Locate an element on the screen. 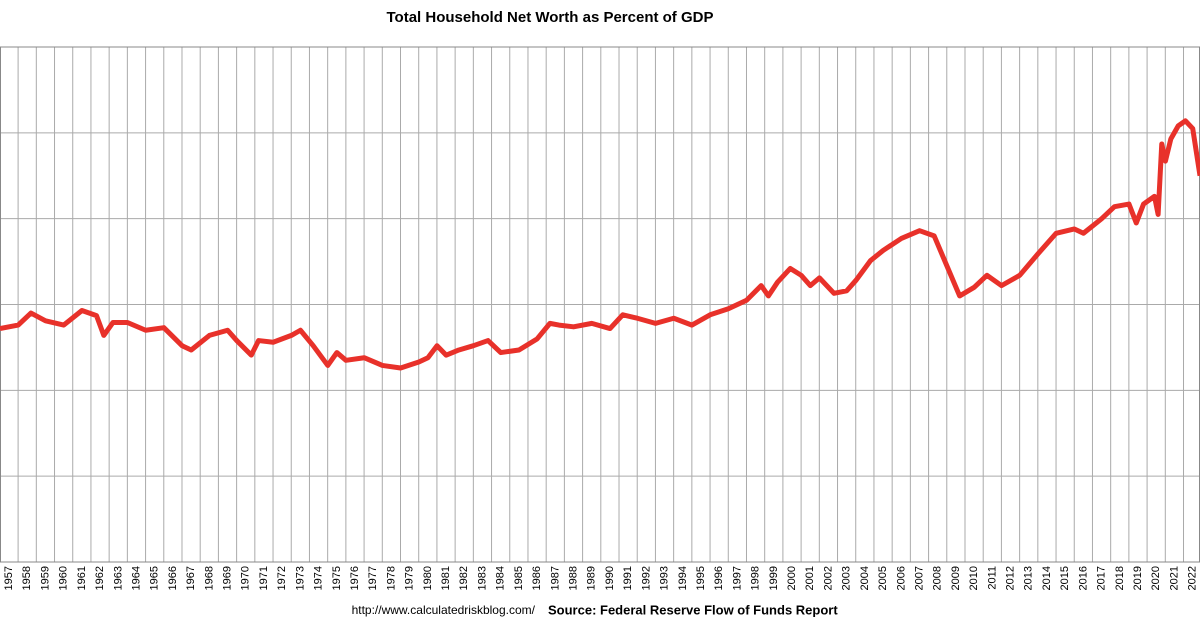  x-tick-label: 1997 is located at coordinates (737, 578).